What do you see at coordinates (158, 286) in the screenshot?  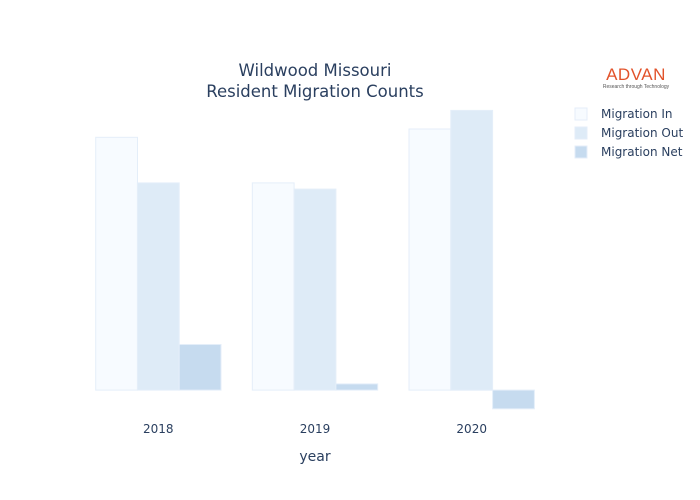 I see `bar-migration-out-2018` at bounding box center [158, 286].